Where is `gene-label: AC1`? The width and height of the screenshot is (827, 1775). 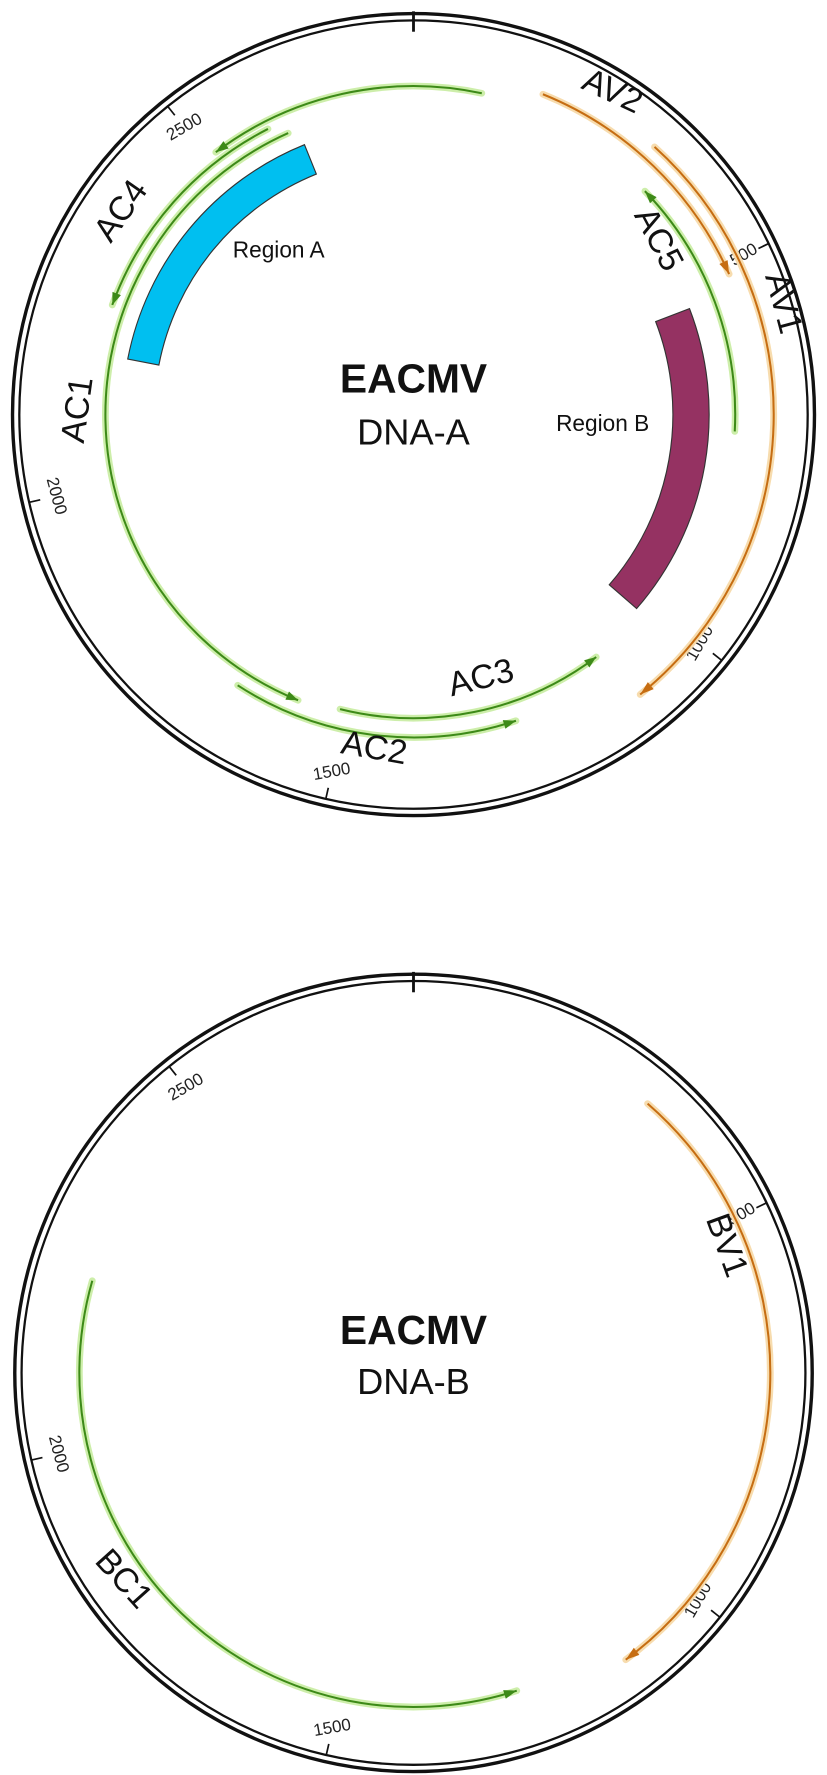 gene-label: AC1 is located at coordinates (77, 409).